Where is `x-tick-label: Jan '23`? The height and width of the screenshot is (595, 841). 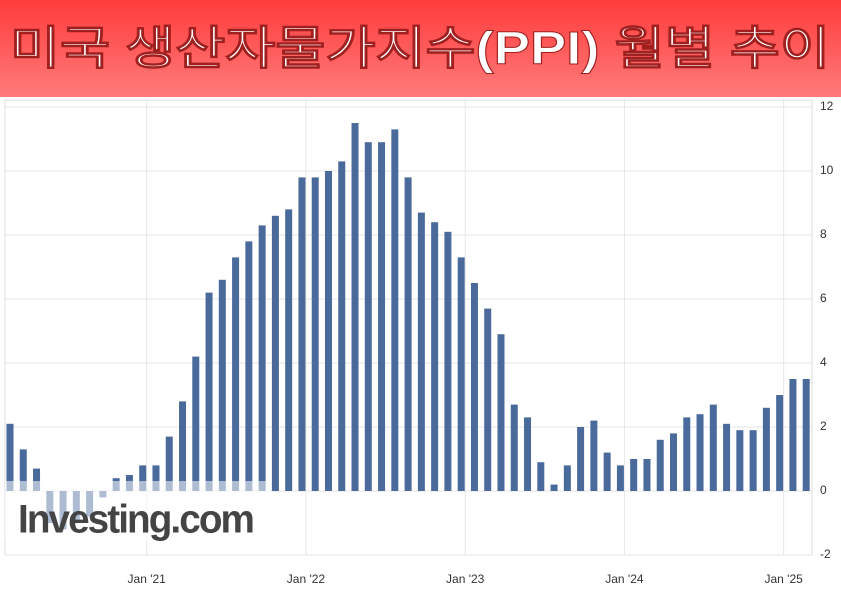
x-tick-label: Jan '23 is located at coordinates (465, 579).